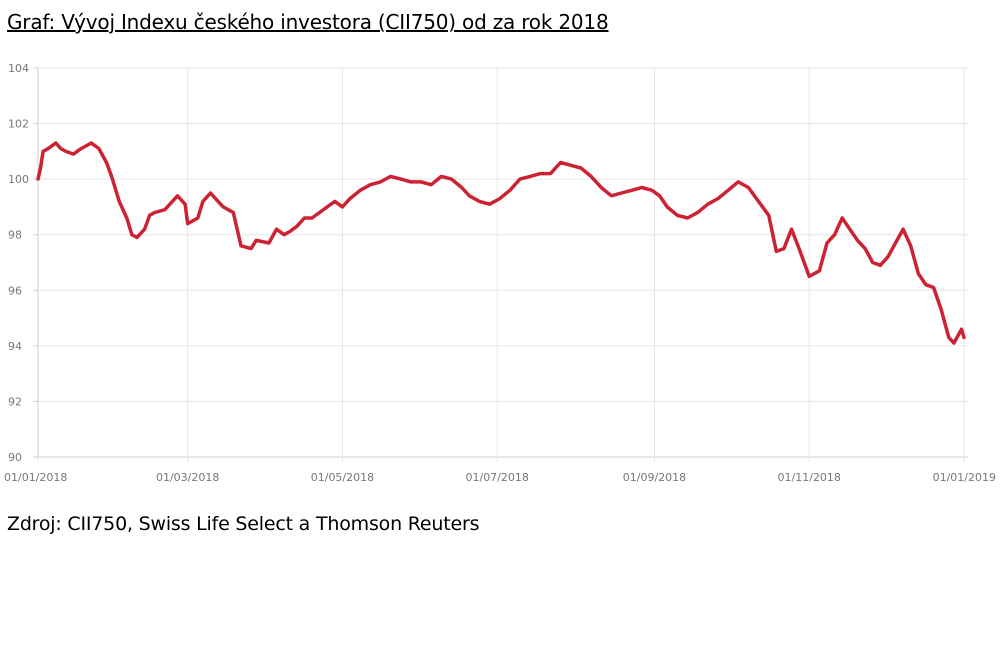  What do you see at coordinates (654, 477) in the screenshot?
I see `x-tick-label: 01/09/2018` at bounding box center [654, 477].